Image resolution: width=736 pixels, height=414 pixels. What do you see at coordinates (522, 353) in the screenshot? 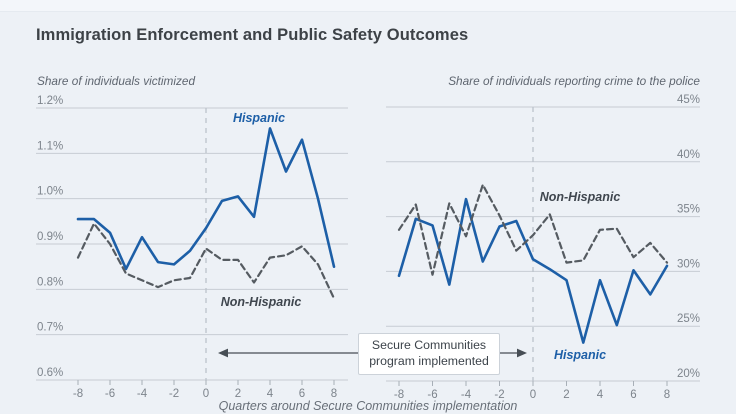
I see `right-arrowhead-icon` at bounding box center [522, 353].